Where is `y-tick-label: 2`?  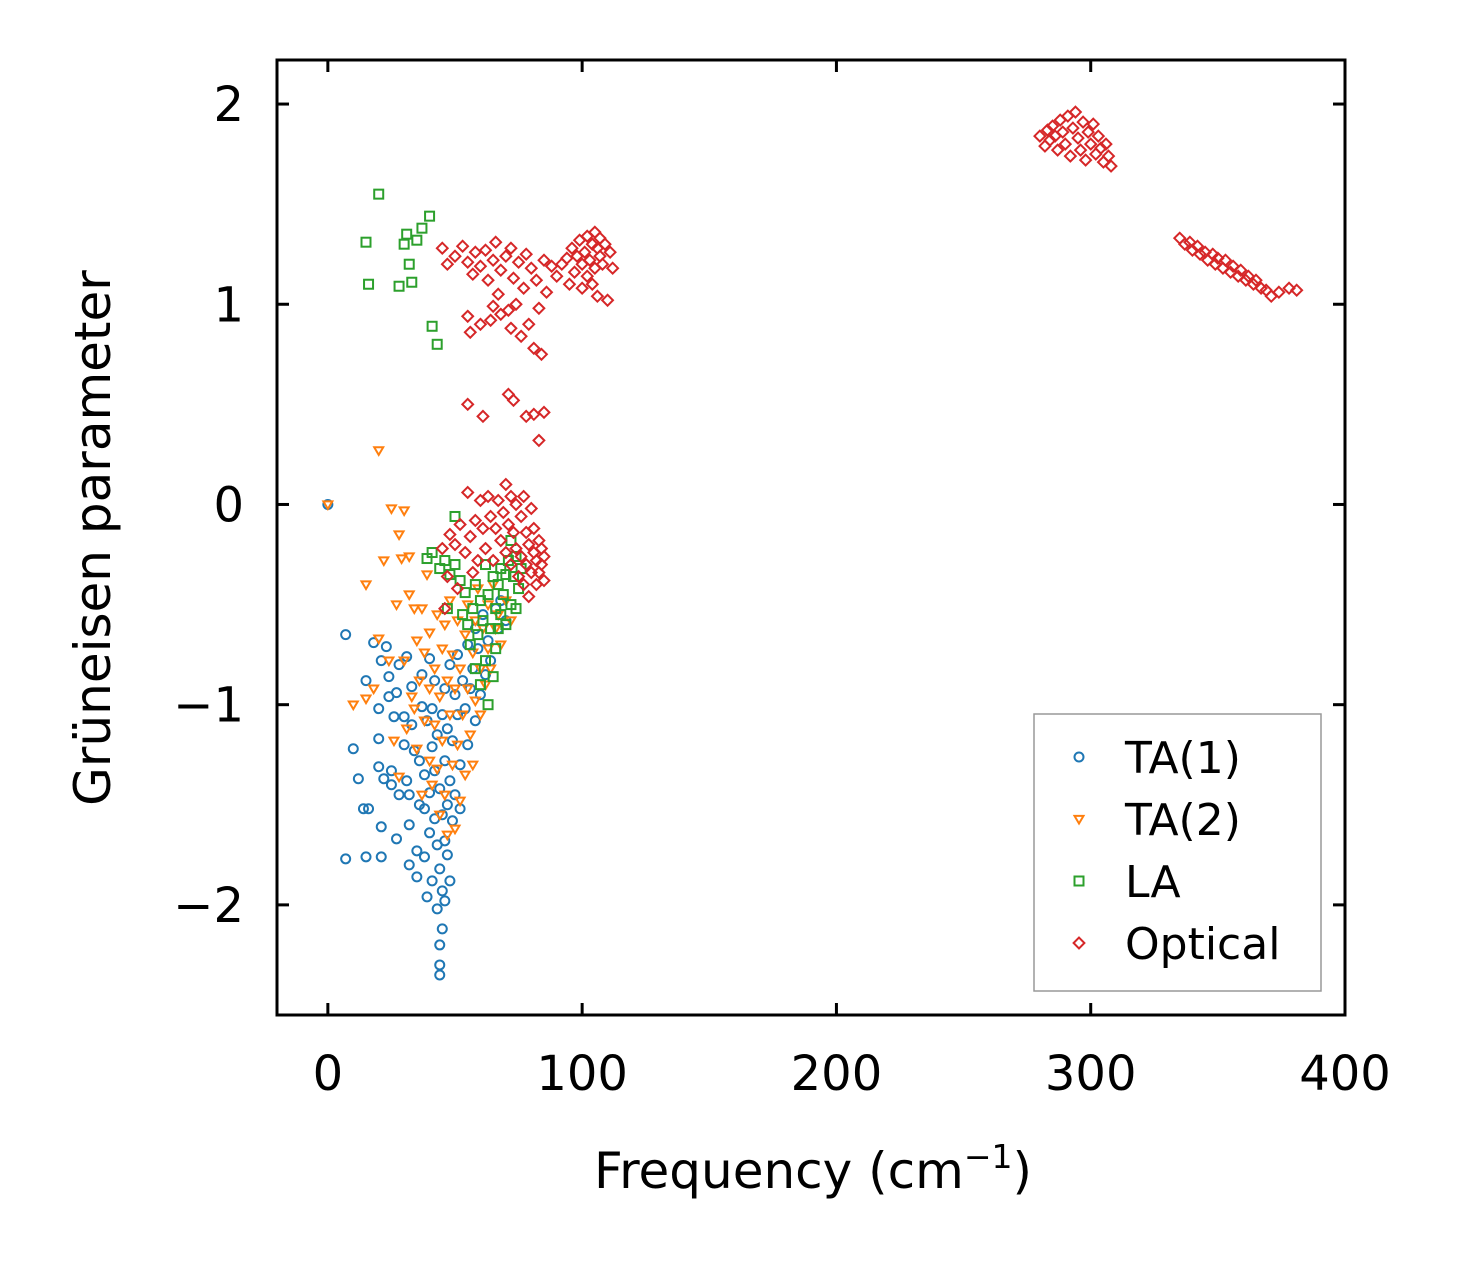
y-tick-label: 2 is located at coordinates (228, 105).